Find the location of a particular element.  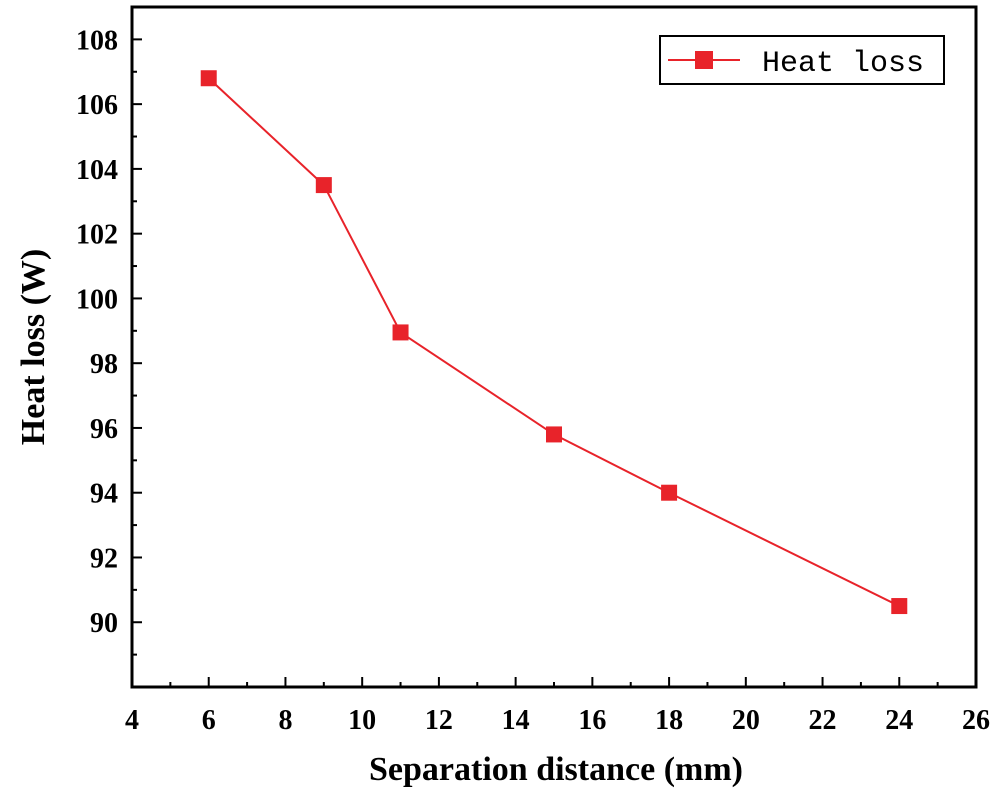

y-axis-title-group: Heat loss (W) is located at coordinates (33, 347).